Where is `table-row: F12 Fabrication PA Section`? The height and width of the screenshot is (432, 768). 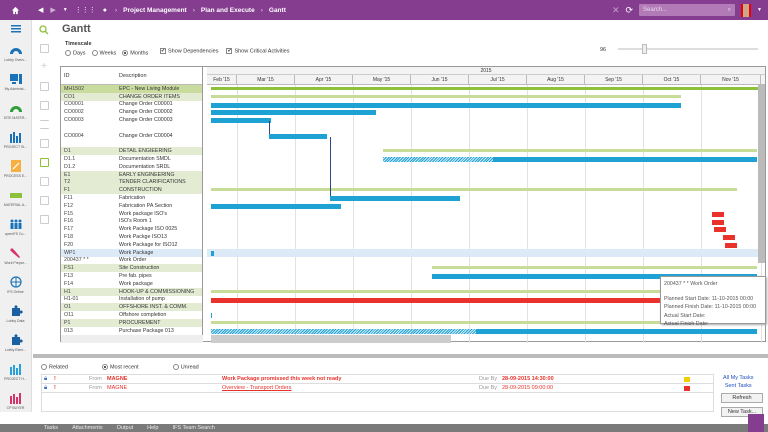 table-row: F12 Fabrication PA Section is located at coordinates (131, 206).